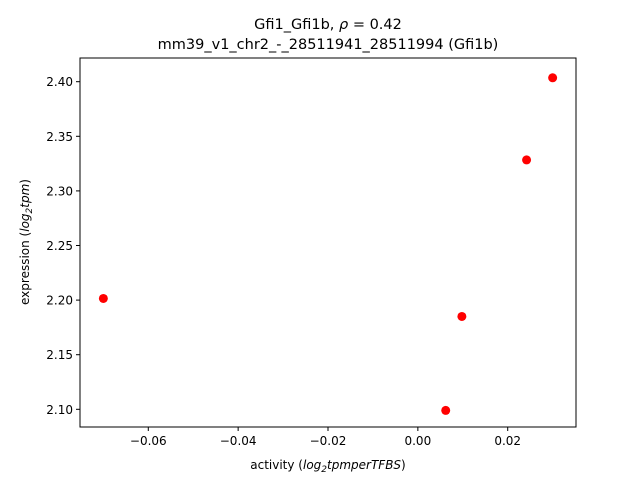  Describe the element at coordinates (59, 246) in the screenshot. I see `y-tick-label: 2.25` at that location.